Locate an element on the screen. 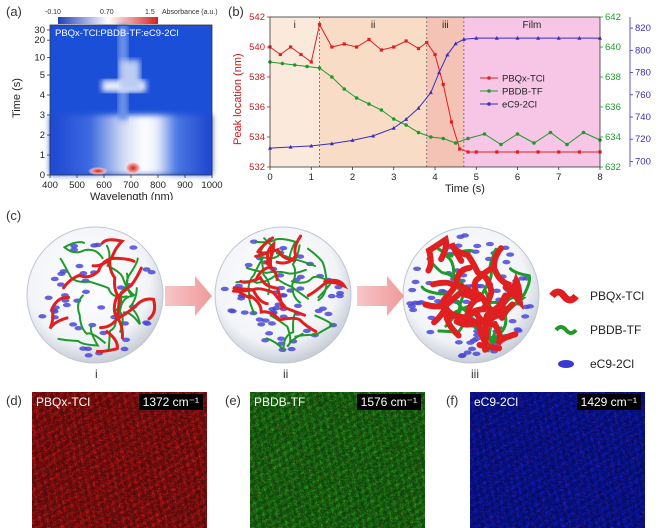 The height and width of the screenshot is (528, 660). y-tick-label: 2 is located at coordinates (42, 135).